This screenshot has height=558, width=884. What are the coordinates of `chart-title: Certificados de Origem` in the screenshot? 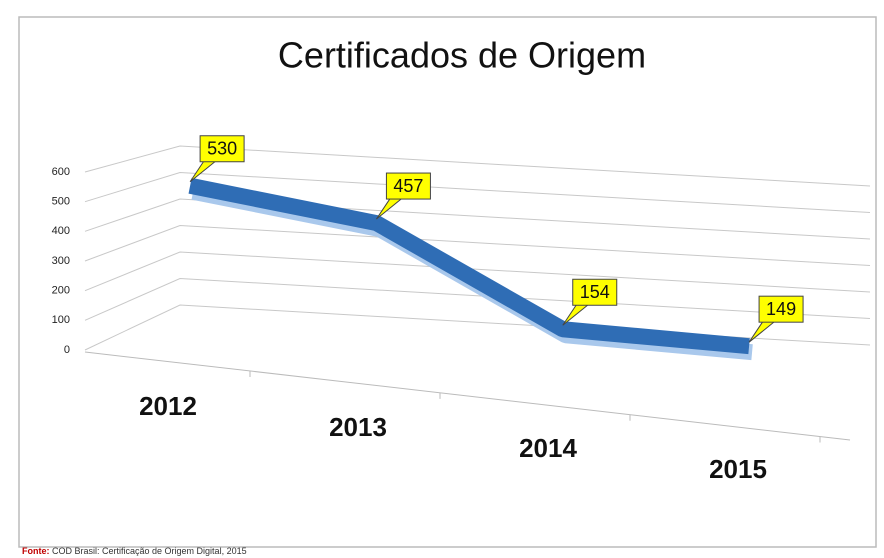 It's located at (462, 55).